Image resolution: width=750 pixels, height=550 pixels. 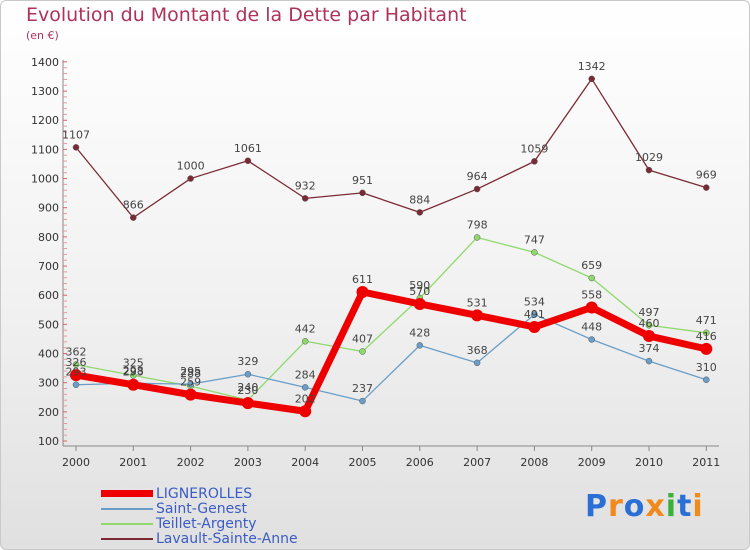 I want to click on data-label: 240, so click(x=247, y=387).